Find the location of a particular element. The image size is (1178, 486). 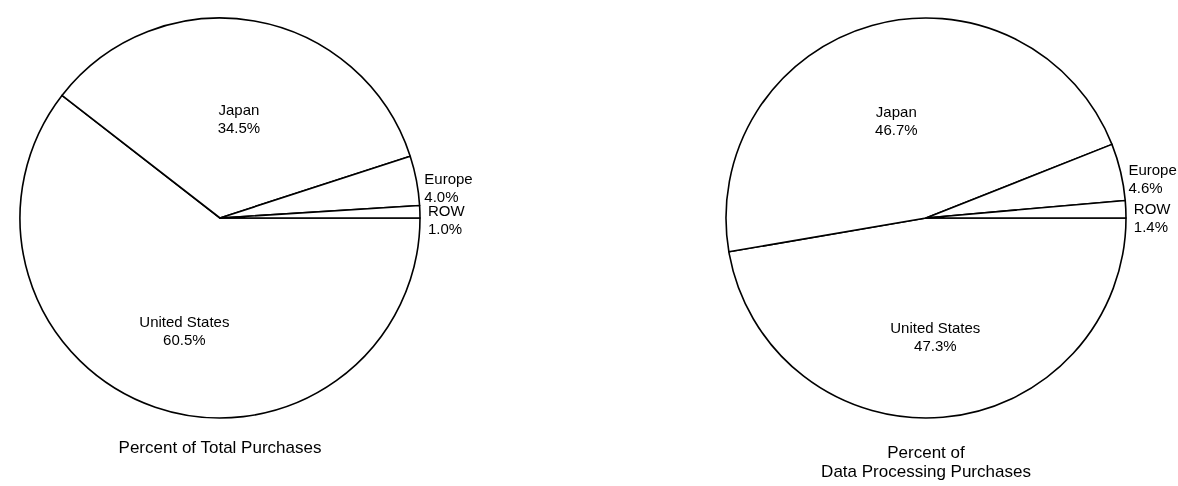

data-label: 34.5% is located at coordinates (239, 127).